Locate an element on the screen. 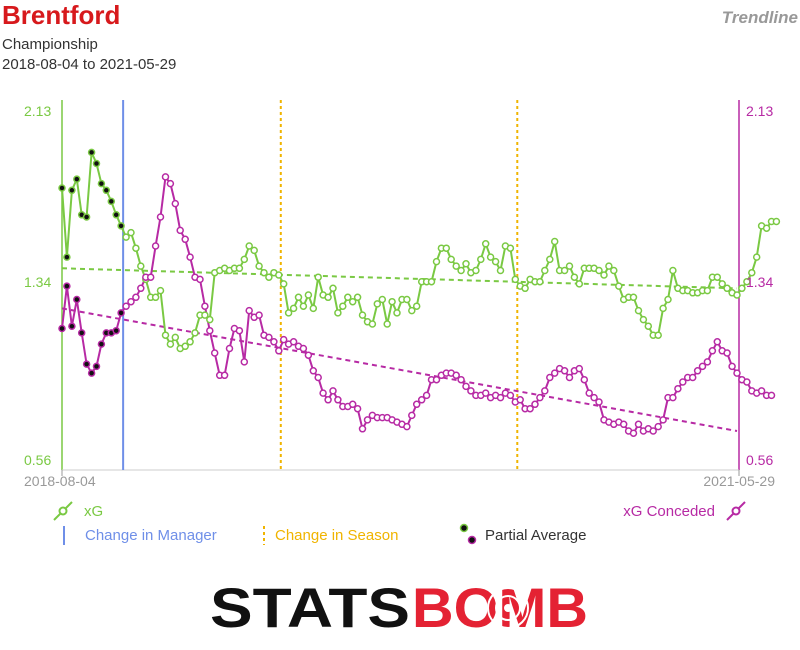  legend-xg-conceded-icon is located at coordinates (736, 511).